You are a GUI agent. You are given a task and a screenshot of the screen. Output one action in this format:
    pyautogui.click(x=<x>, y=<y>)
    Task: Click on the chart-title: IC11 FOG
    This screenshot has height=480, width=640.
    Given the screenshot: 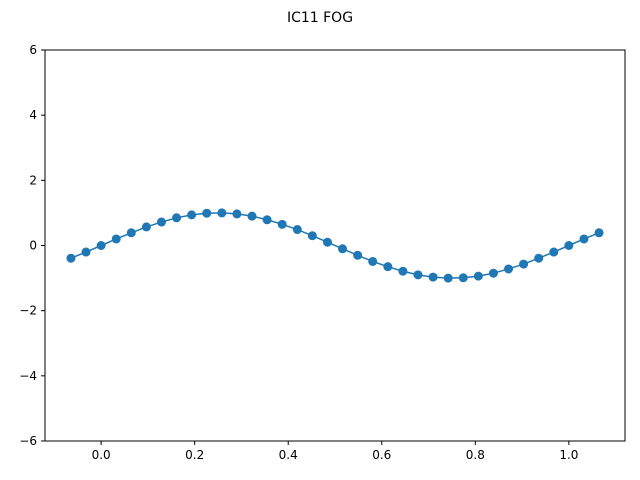 What is the action you would take?
    pyautogui.click(x=320, y=18)
    